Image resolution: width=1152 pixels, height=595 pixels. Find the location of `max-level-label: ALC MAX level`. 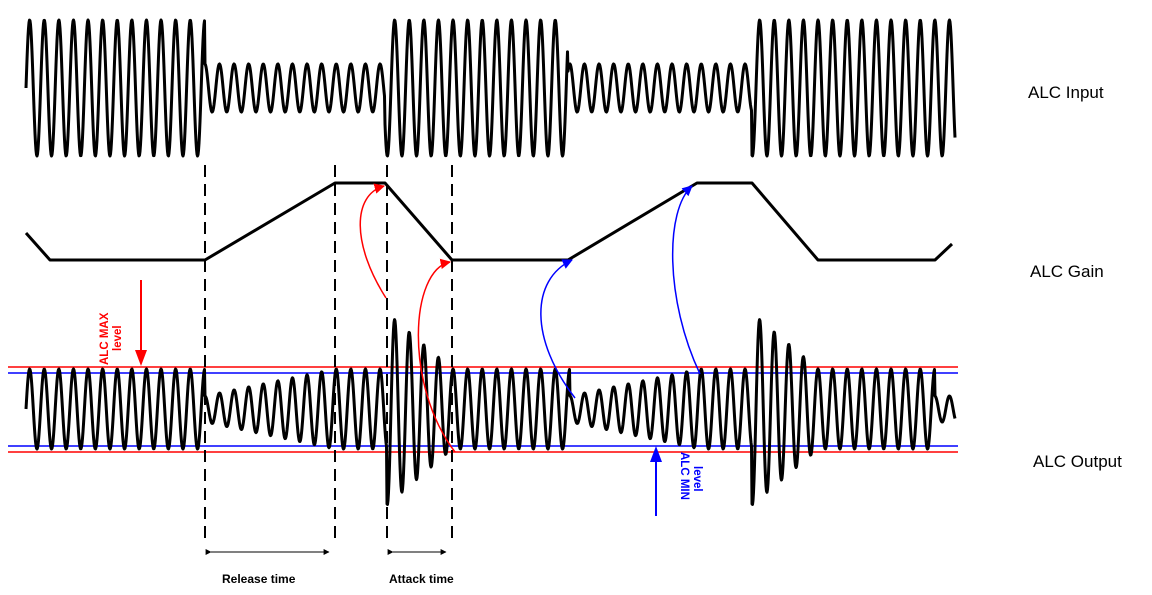

max-level-label: ALC MAX level is located at coordinates (111, 337).